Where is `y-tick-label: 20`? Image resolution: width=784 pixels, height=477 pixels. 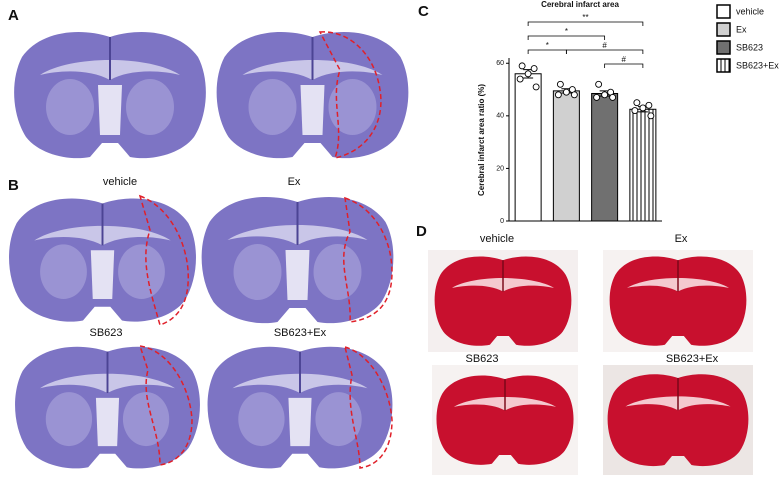
y-tick-label: 20 is located at coordinates (500, 168).